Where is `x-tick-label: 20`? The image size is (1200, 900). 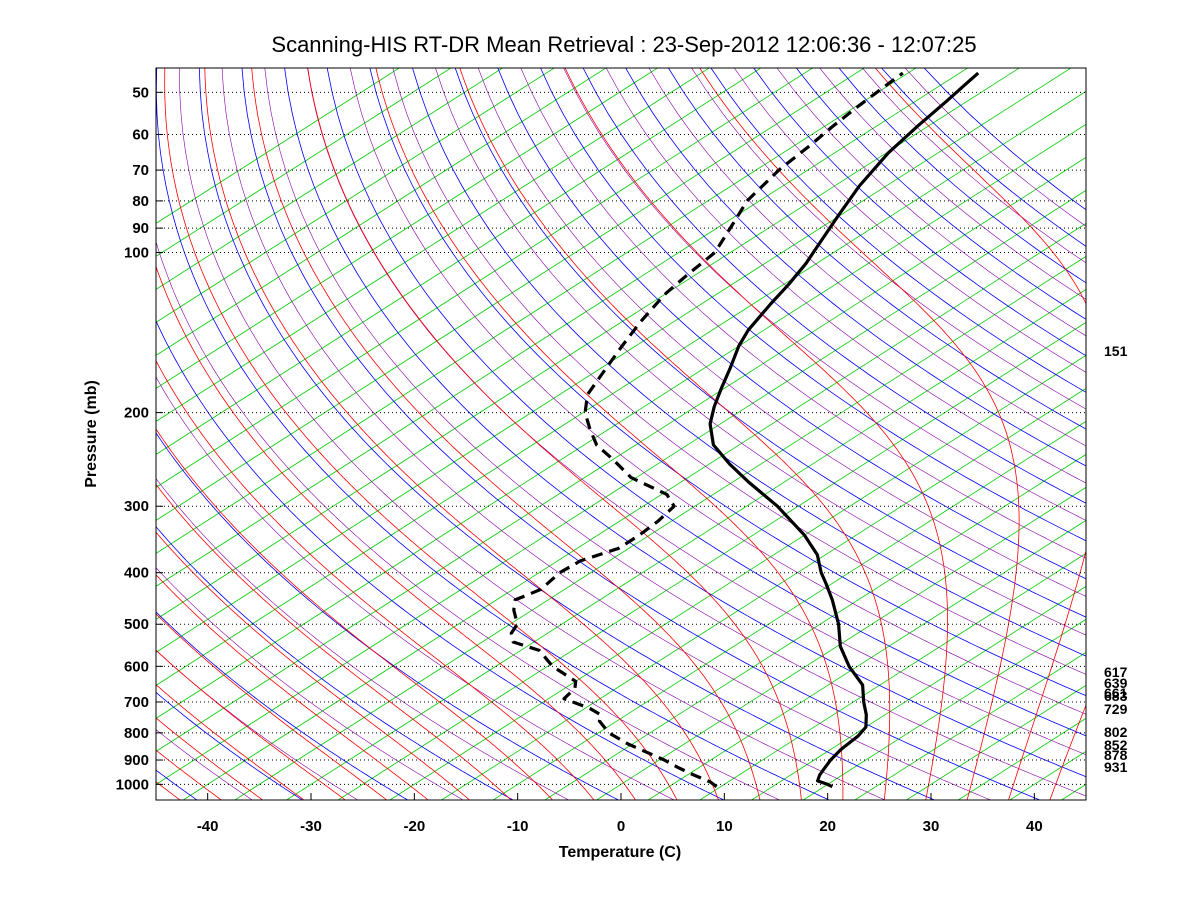 x-tick-label: 20 is located at coordinates (827, 826).